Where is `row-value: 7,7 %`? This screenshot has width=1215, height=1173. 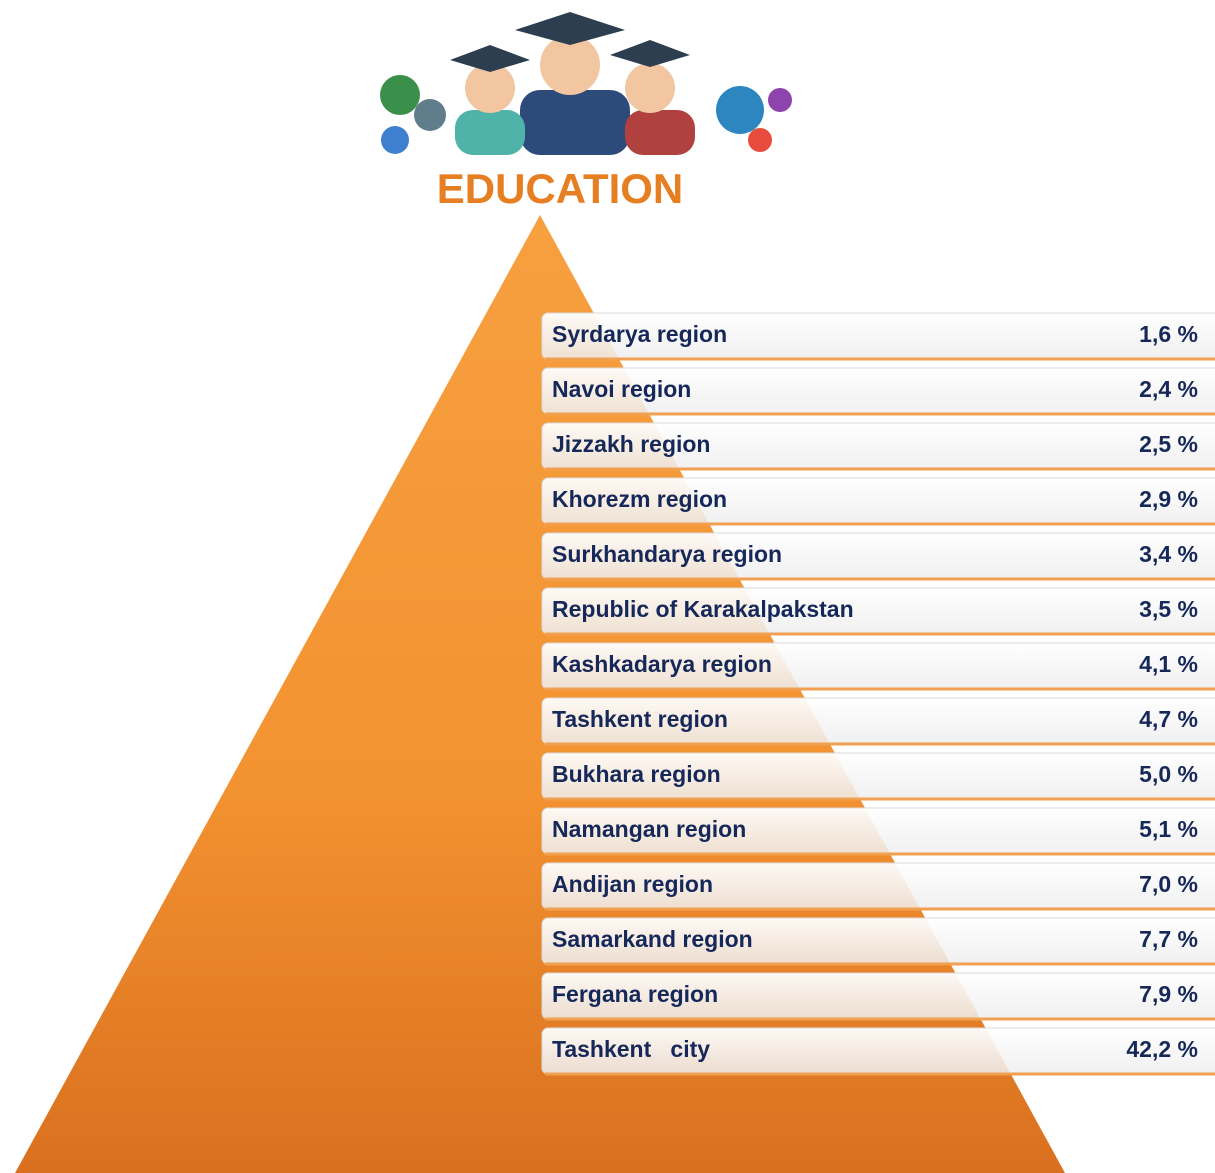 row-value: 7,7 % is located at coordinates (1168, 939).